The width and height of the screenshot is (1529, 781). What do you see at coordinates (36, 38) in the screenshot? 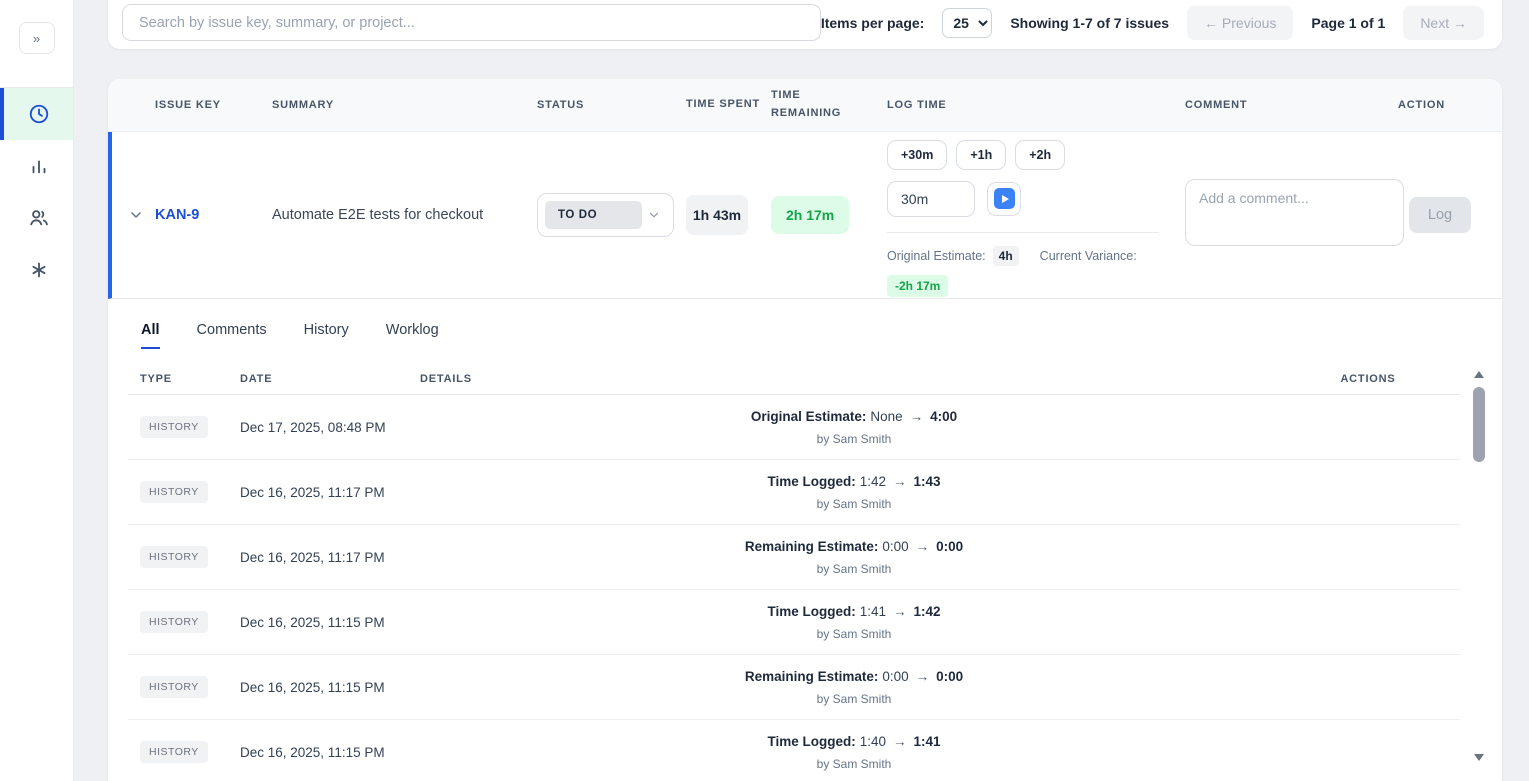
I see `sidebar-collapse-button: »` at bounding box center [36, 38].